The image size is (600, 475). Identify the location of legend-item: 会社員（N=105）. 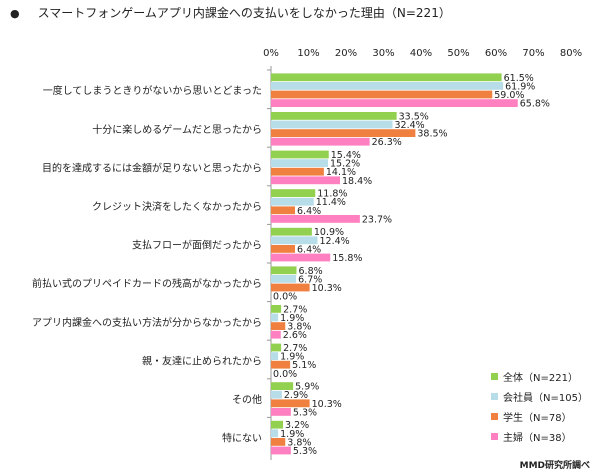
(543, 396).